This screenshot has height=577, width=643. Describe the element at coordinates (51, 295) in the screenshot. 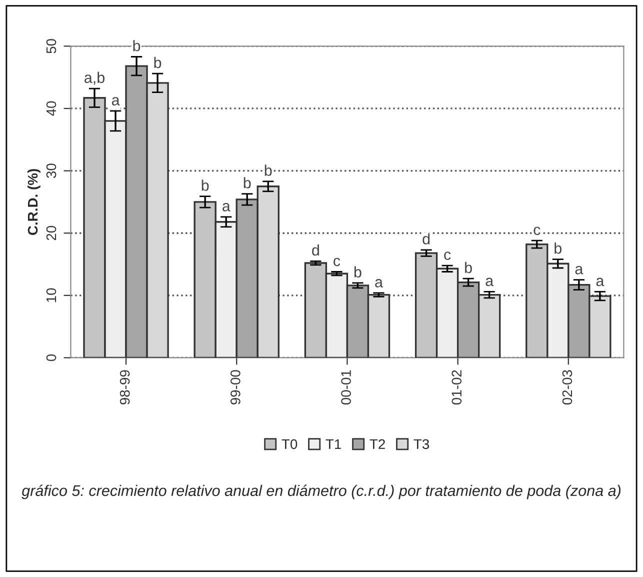

I see `y-tick-label: 10` at that location.